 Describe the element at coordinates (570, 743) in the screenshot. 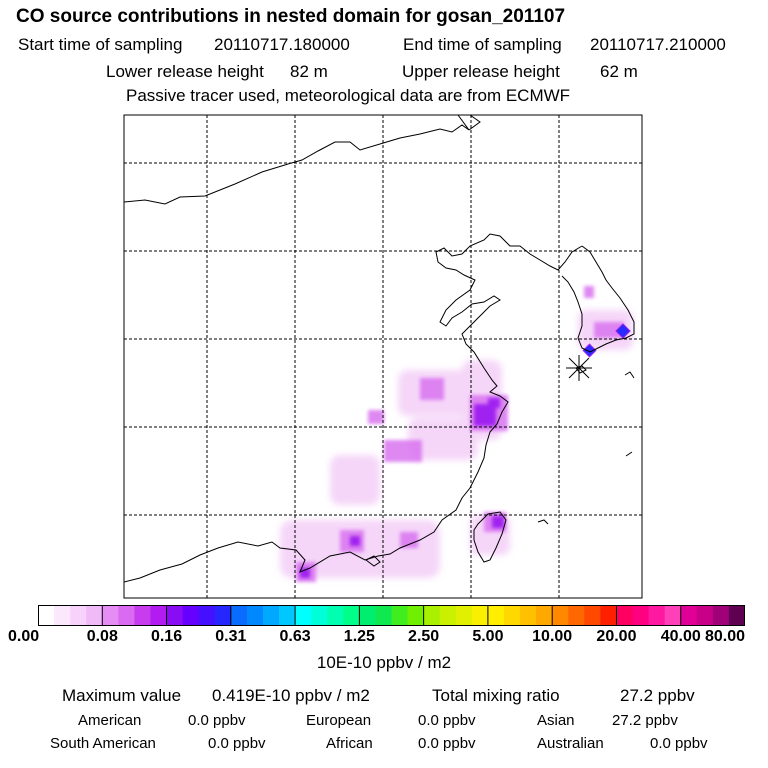

I see `australian-label: Australian` at that location.